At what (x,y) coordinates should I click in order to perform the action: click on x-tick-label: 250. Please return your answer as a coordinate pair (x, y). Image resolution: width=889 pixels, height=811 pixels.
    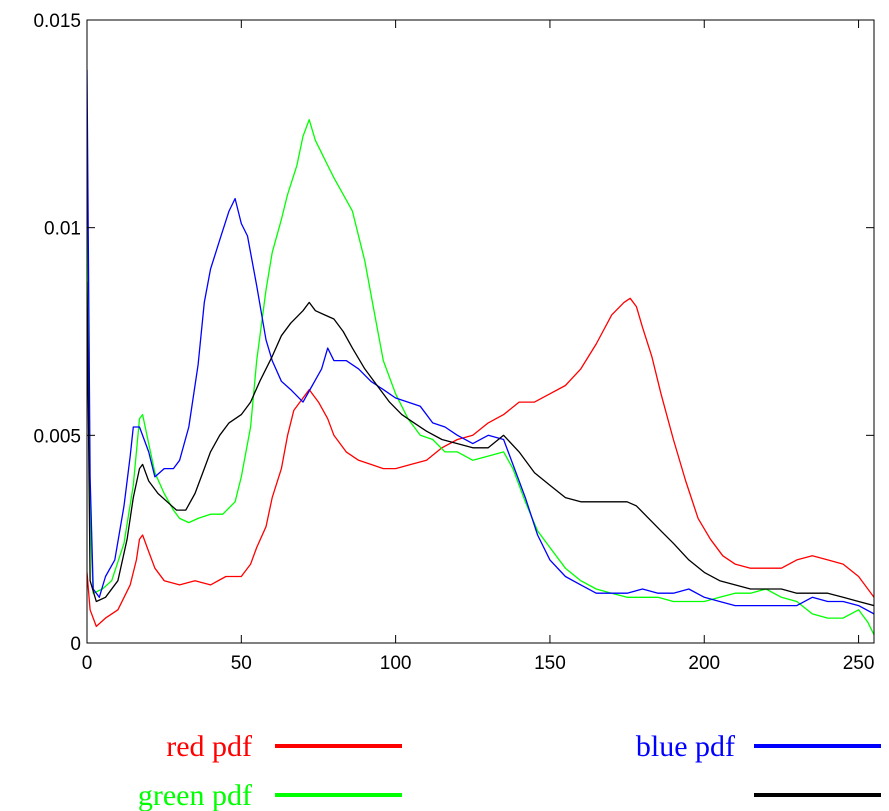
    Looking at the image, I should click on (859, 663).